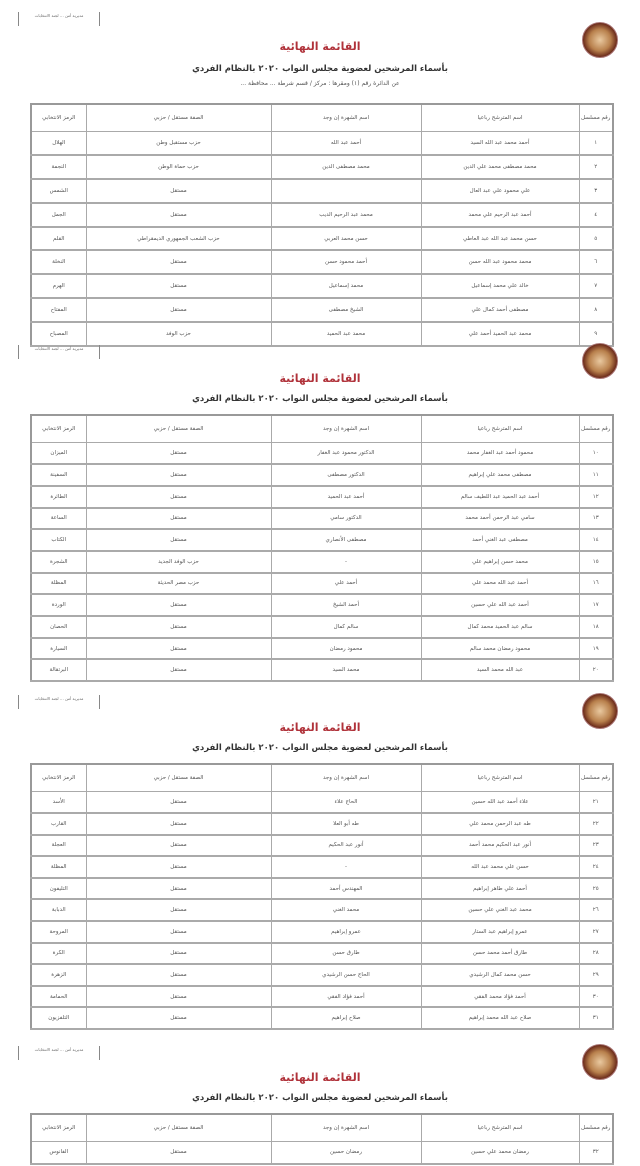 This screenshot has height=1166, width=640. Describe the element at coordinates (596, 584) in the screenshot. I see `cell-serial: ١٦` at that location.